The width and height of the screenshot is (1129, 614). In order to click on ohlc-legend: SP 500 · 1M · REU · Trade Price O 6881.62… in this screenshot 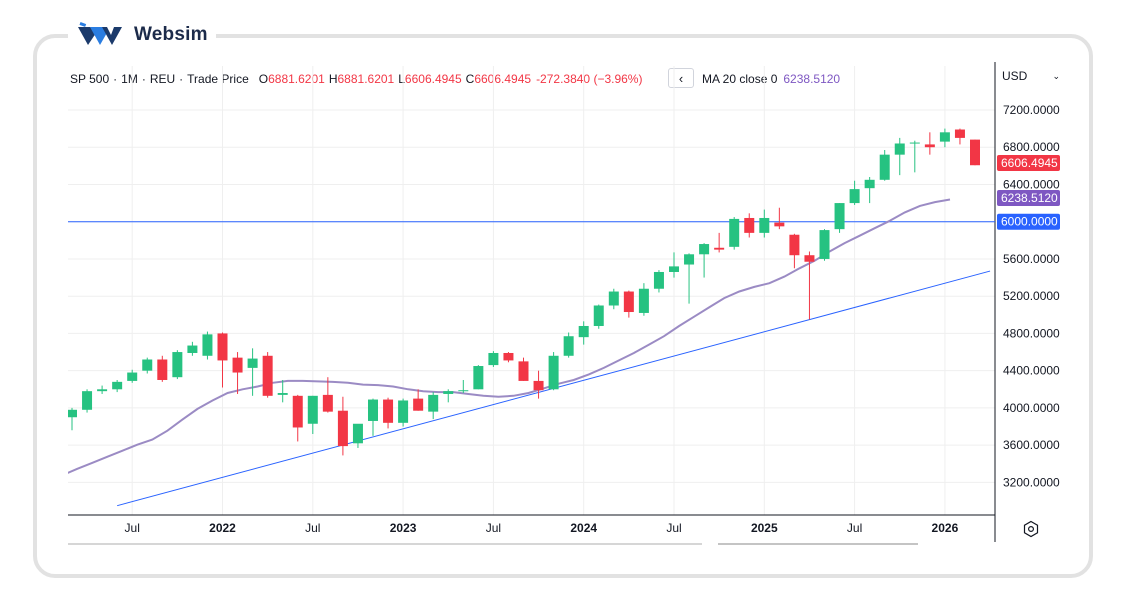, I will do `click(356, 79)`.